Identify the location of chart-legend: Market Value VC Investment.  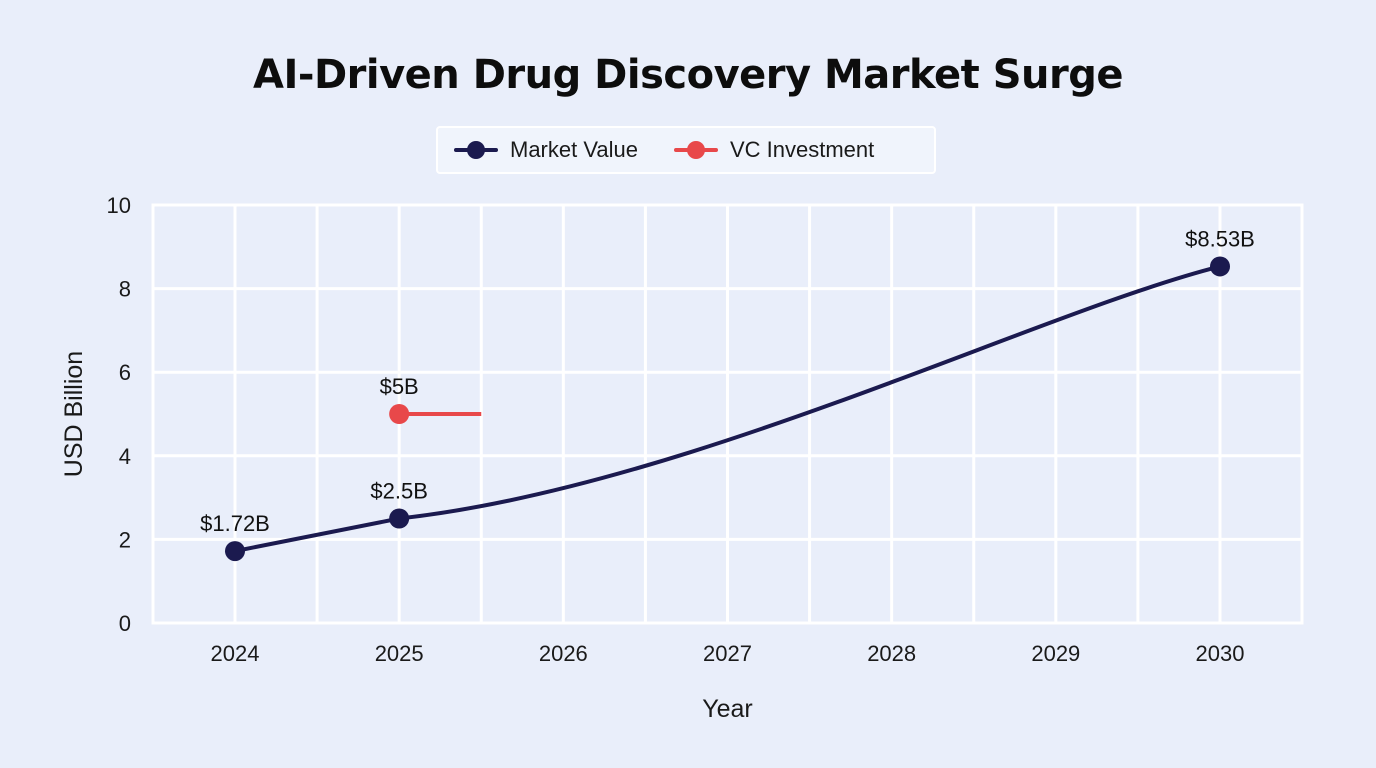
(686, 150).